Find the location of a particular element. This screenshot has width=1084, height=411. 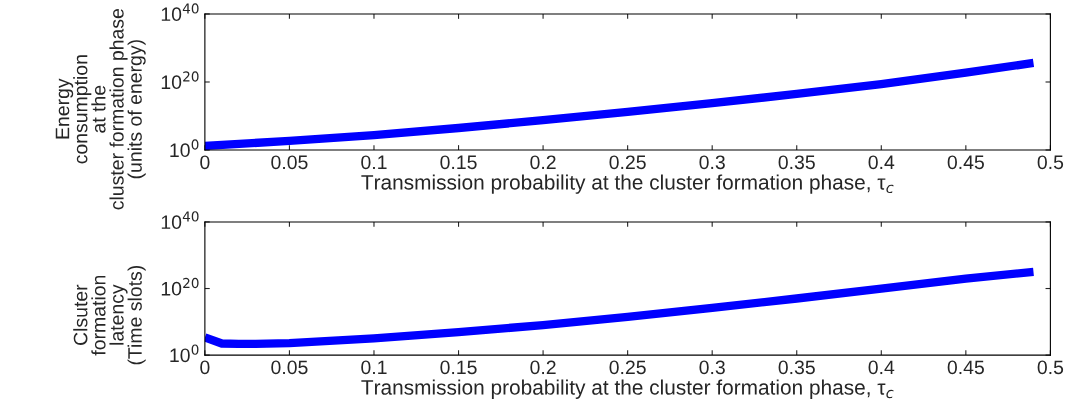

y-axis-title: Energy consumption at the cluster formation phase (units of energy) is located at coordinates (100, 109).